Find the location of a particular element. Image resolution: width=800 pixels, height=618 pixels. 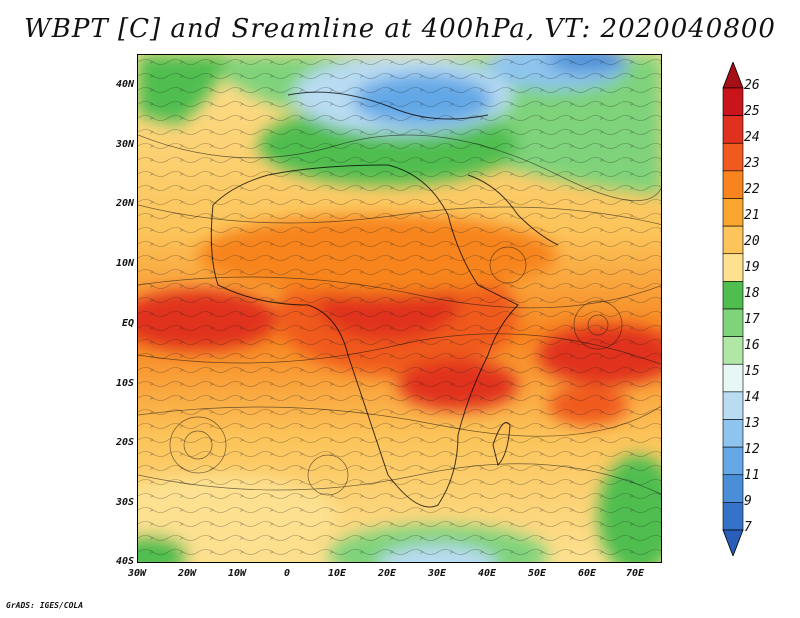

colorbar-label-11: 11 is located at coordinates (752, 475).